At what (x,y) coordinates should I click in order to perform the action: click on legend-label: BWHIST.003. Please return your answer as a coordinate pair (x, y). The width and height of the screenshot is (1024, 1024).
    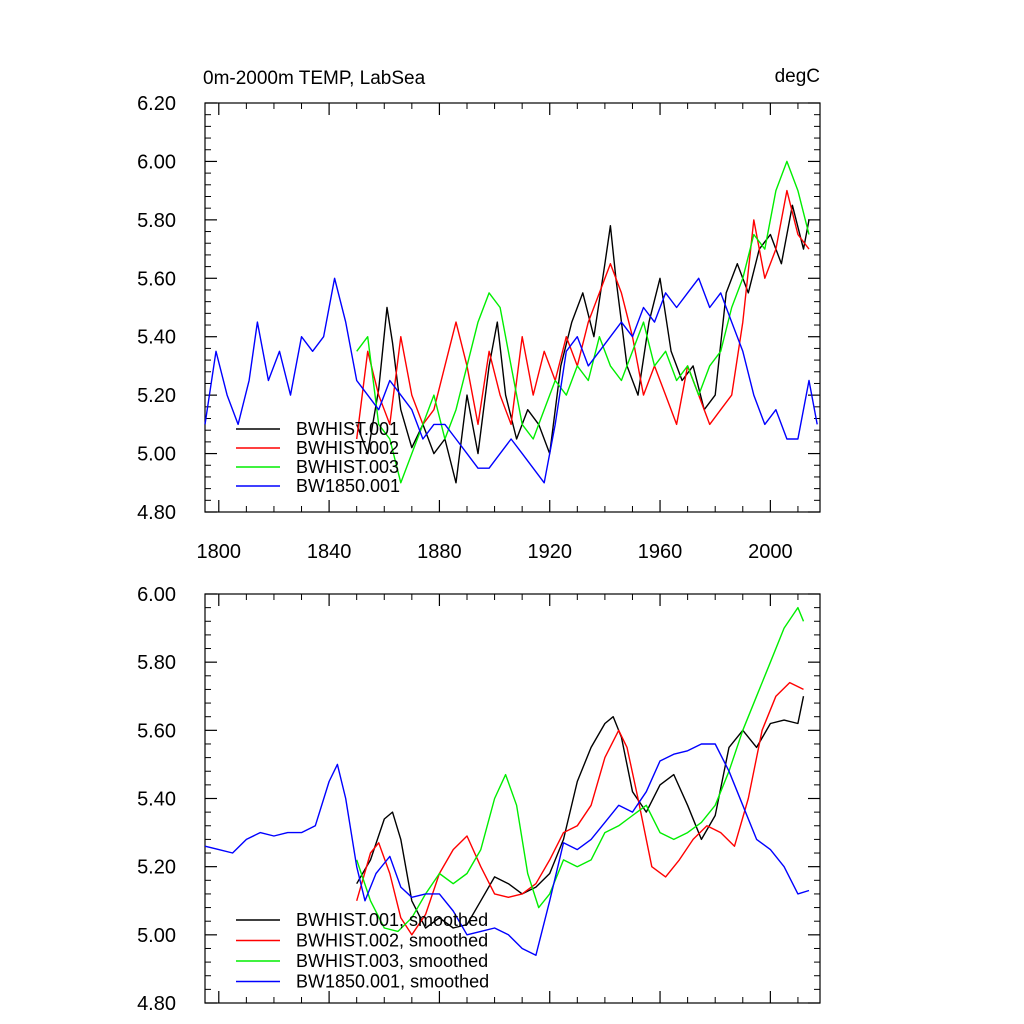
    Looking at the image, I should click on (347, 467).